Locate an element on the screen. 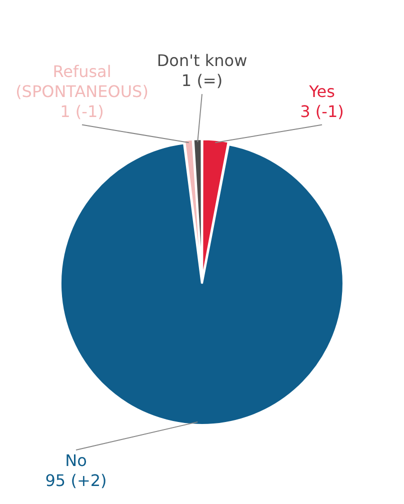  slice-label: Yes is located at coordinates (321, 91).